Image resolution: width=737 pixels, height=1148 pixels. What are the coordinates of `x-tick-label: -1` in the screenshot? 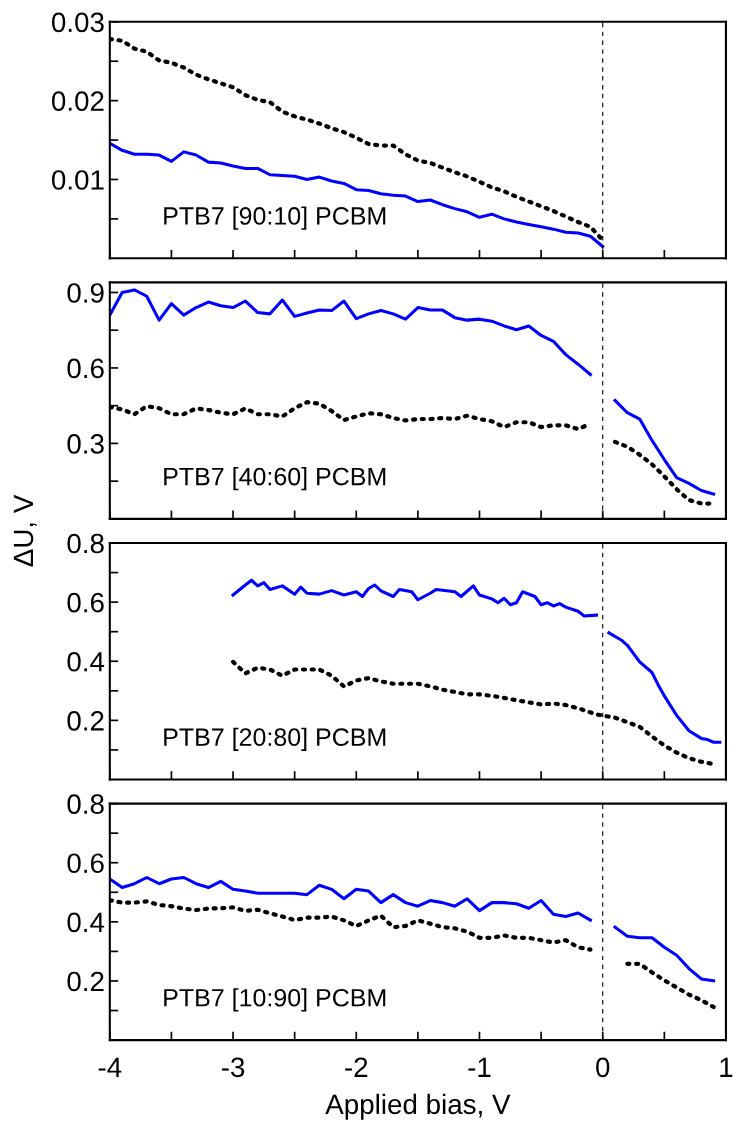 It's located at (479, 1067).